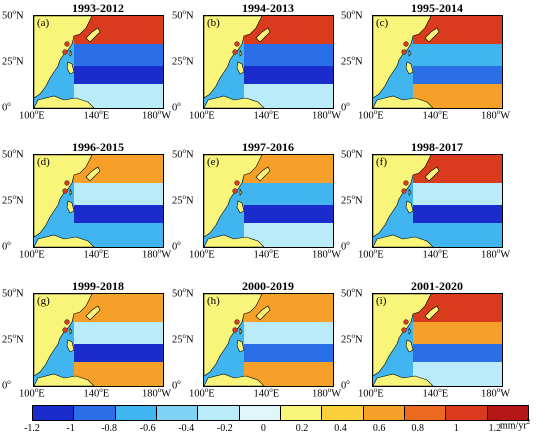 This screenshot has height=439, width=550. What do you see at coordinates (98, 201) in the screenshot?
I see `map-frame: (d)` at bounding box center [98, 201].